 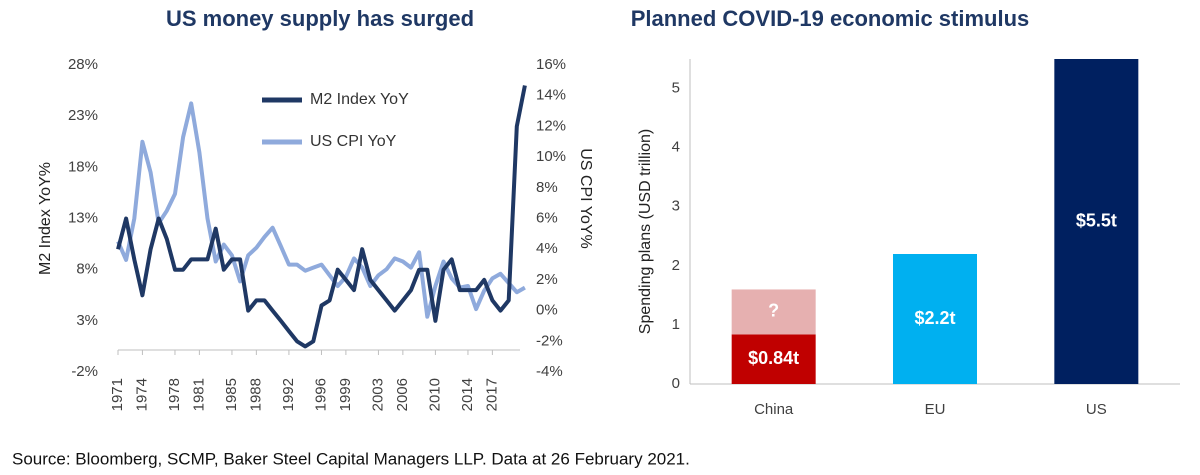 What do you see at coordinates (549, 371) in the screenshot?
I see `y2-tick-label: -4%` at bounding box center [549, 371].